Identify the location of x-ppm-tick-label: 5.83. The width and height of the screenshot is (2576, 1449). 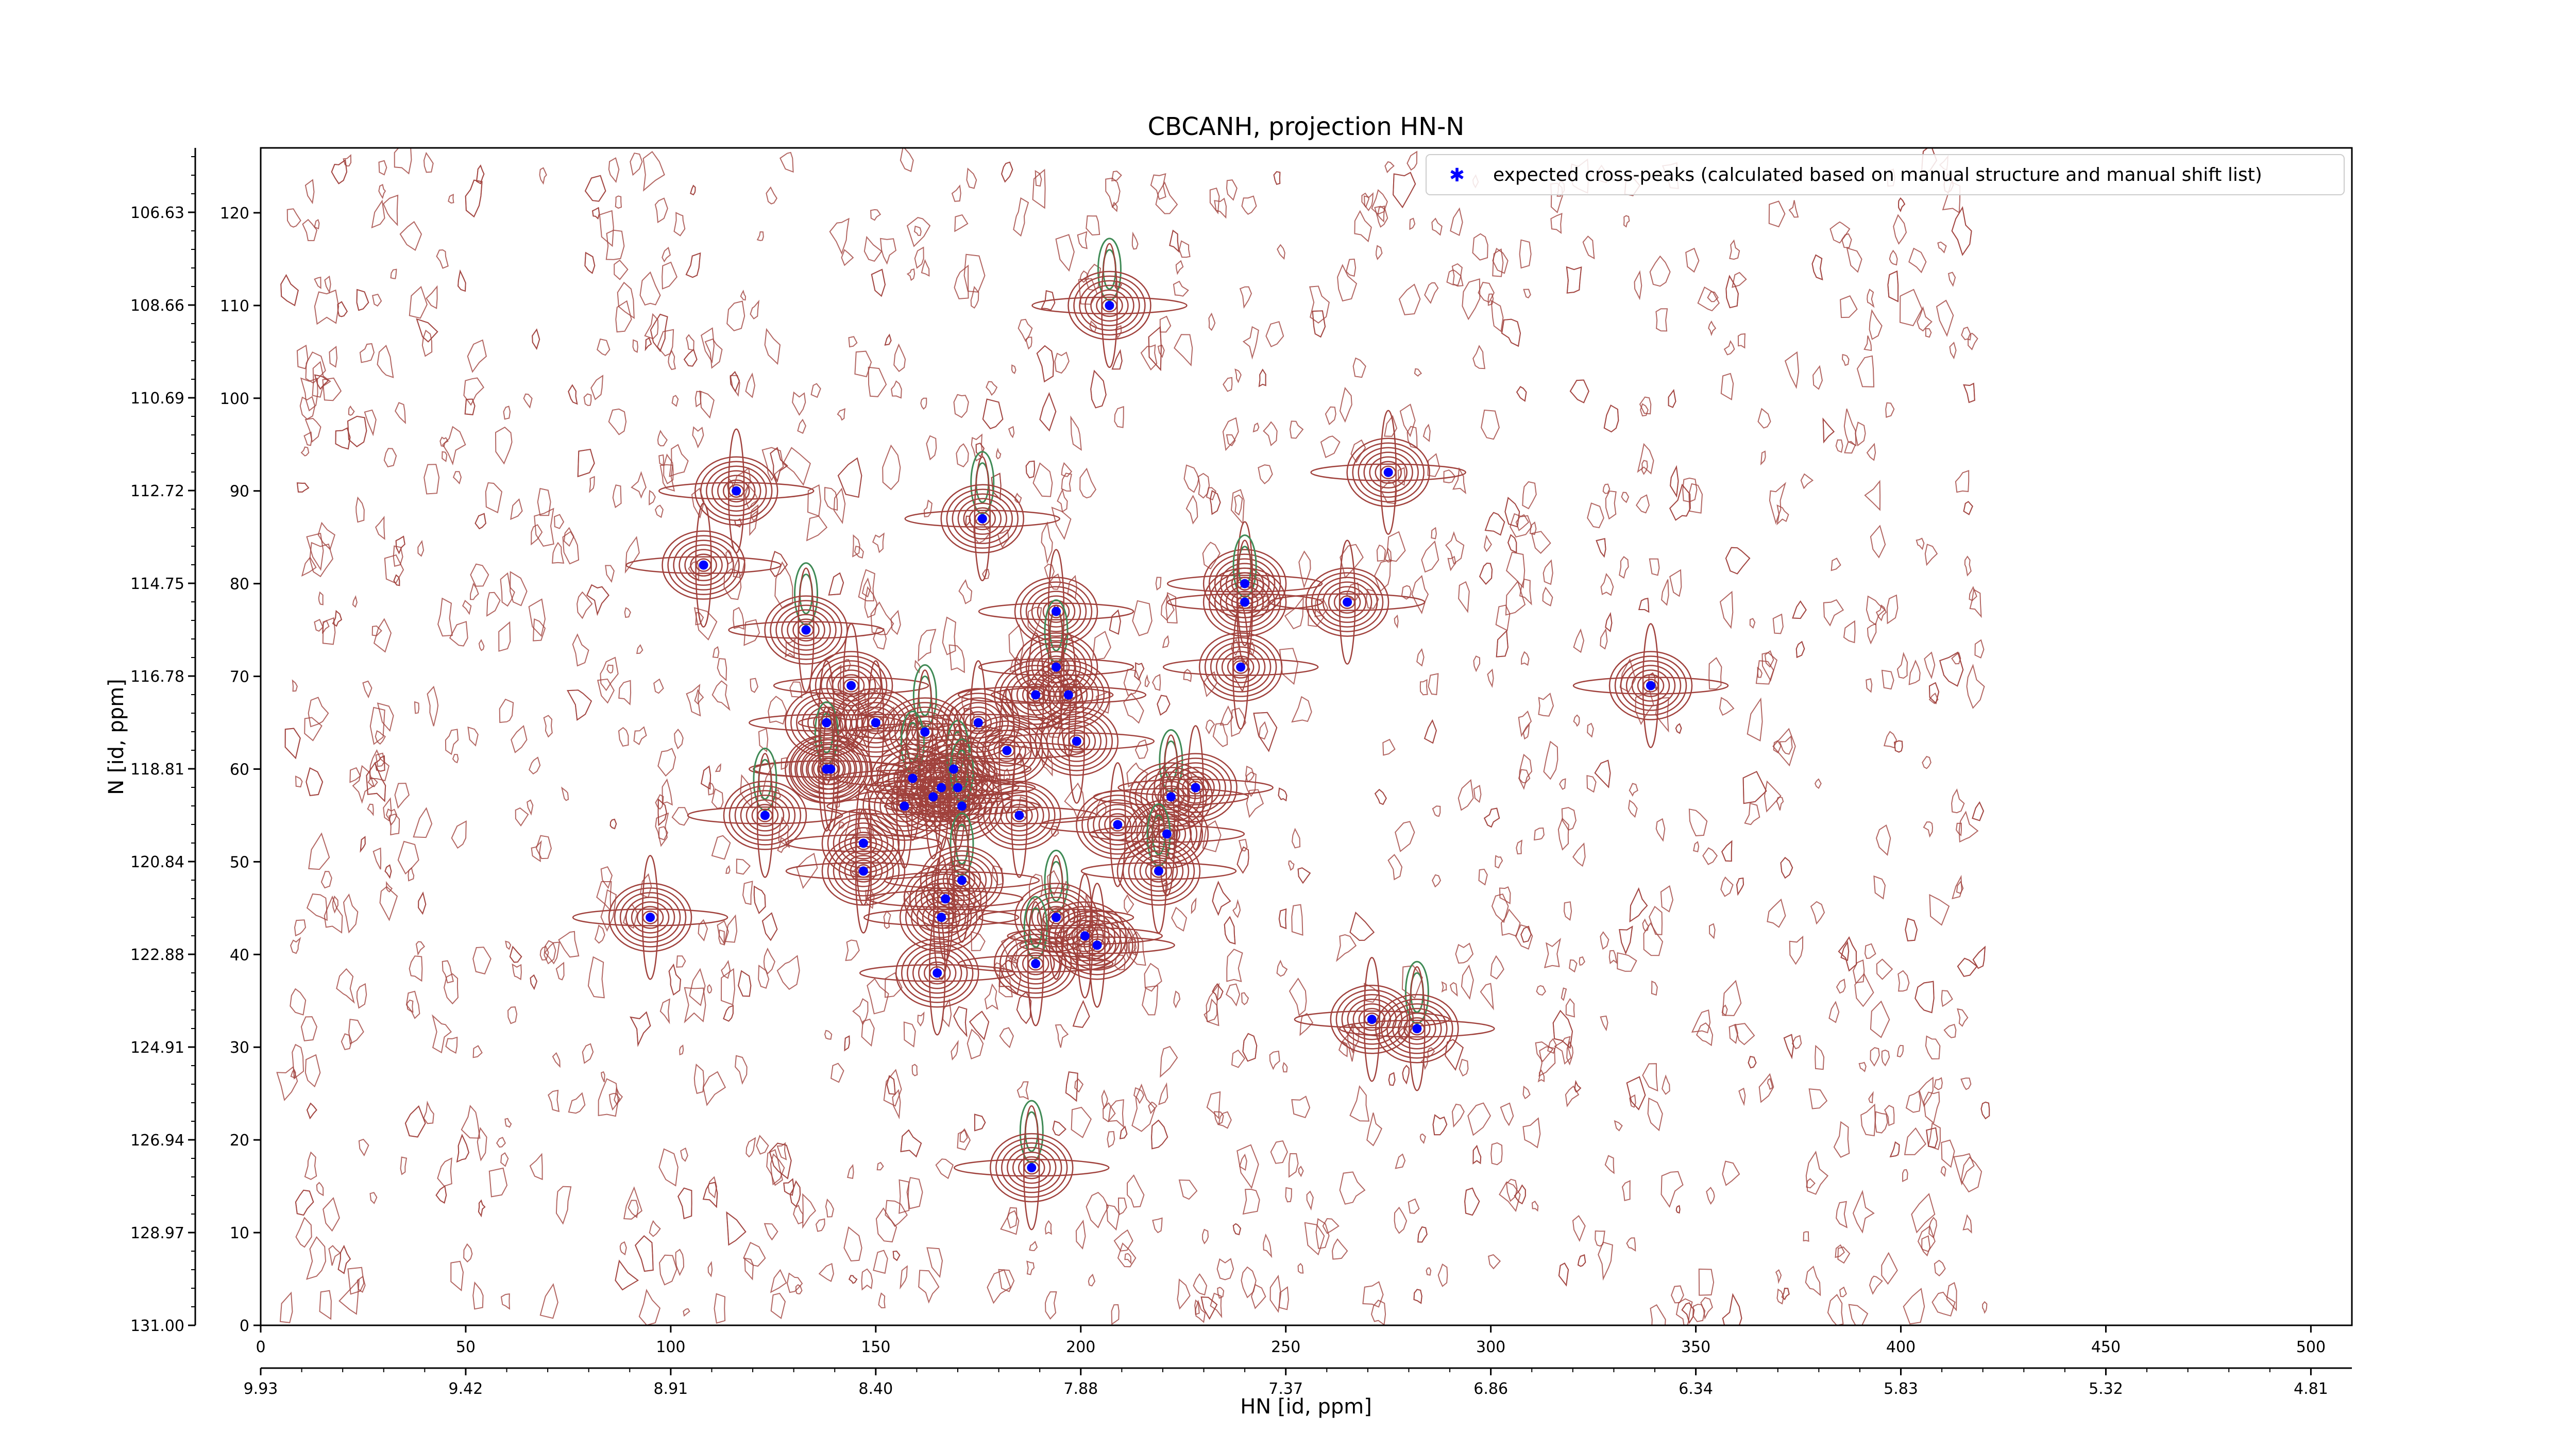
(1901, 1389).